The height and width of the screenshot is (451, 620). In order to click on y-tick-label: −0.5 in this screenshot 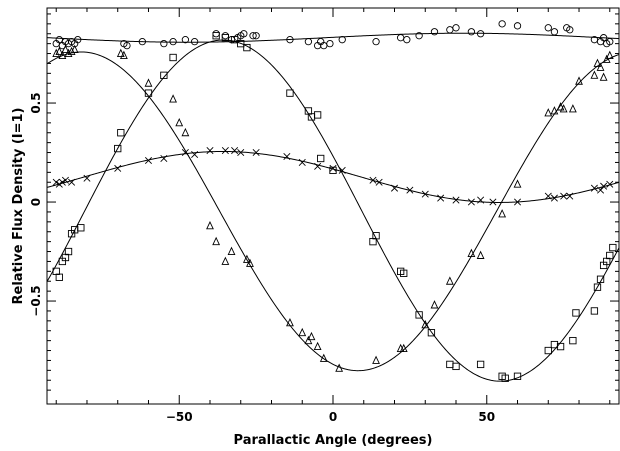, I will do `click(36, 300)`.